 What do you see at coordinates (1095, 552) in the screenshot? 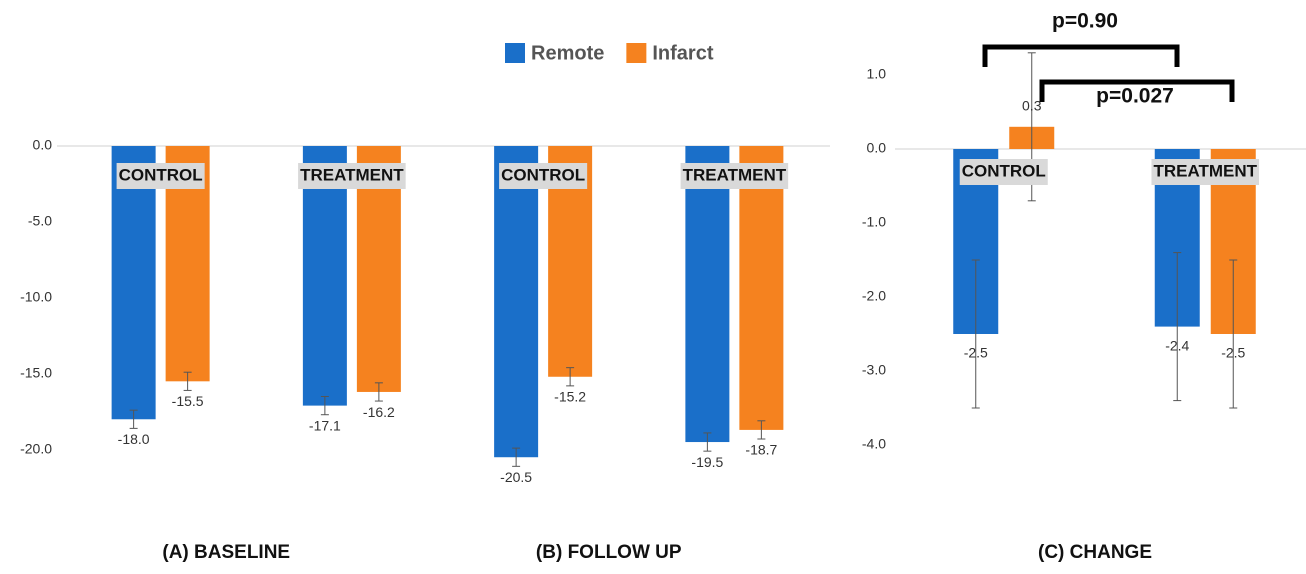
I see `panel-caption: (C) CHANGE` at bounding box center [1095, 552].